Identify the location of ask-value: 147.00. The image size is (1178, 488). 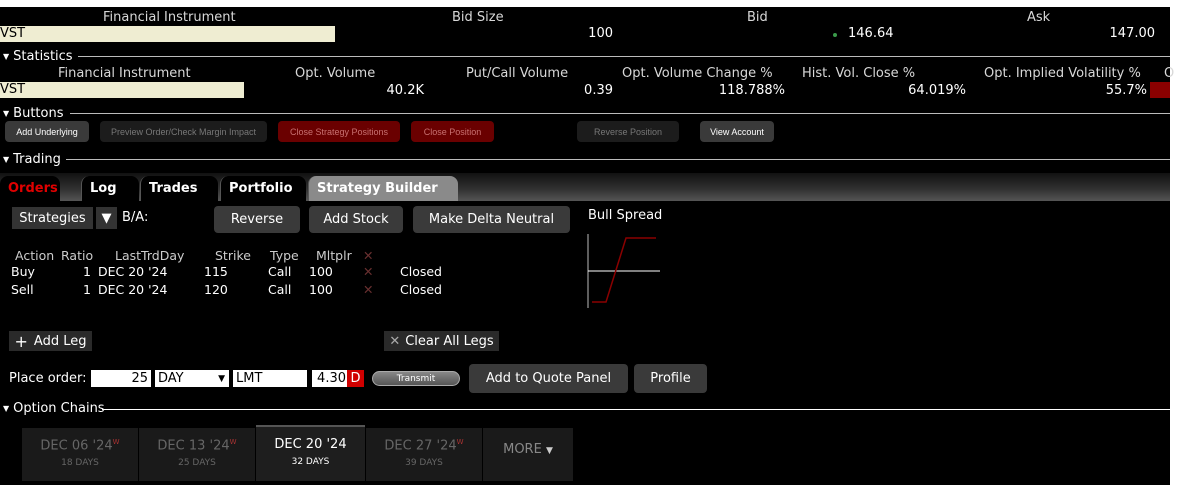
(1132, 33).